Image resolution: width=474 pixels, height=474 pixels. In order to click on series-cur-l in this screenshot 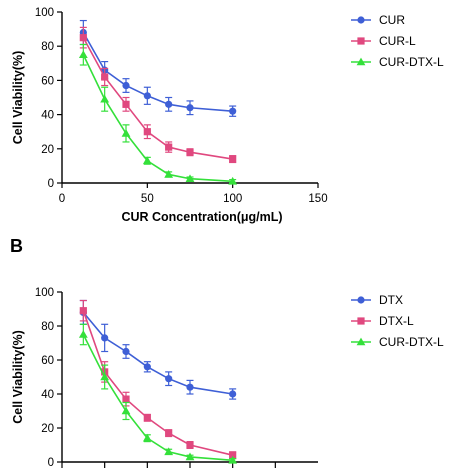, I will do `click(158, 95)`.